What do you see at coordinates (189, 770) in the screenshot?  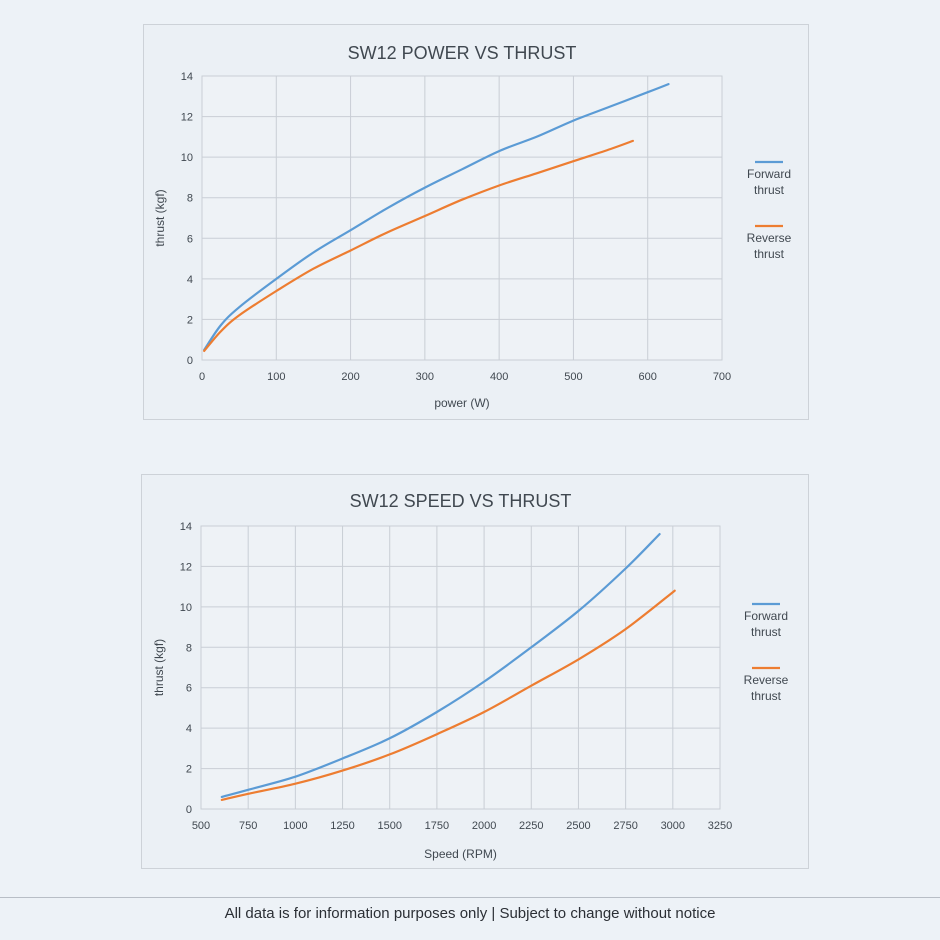 I see `speed-y-tick-label: 2` at bounding box center [189, 770].